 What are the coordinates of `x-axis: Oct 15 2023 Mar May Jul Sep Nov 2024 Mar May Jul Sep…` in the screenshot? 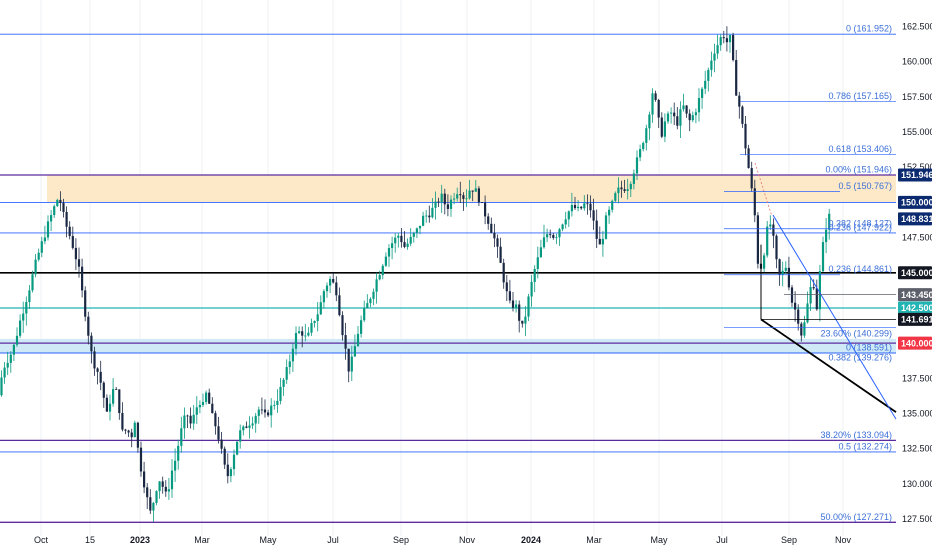 It's located at (443, 540).